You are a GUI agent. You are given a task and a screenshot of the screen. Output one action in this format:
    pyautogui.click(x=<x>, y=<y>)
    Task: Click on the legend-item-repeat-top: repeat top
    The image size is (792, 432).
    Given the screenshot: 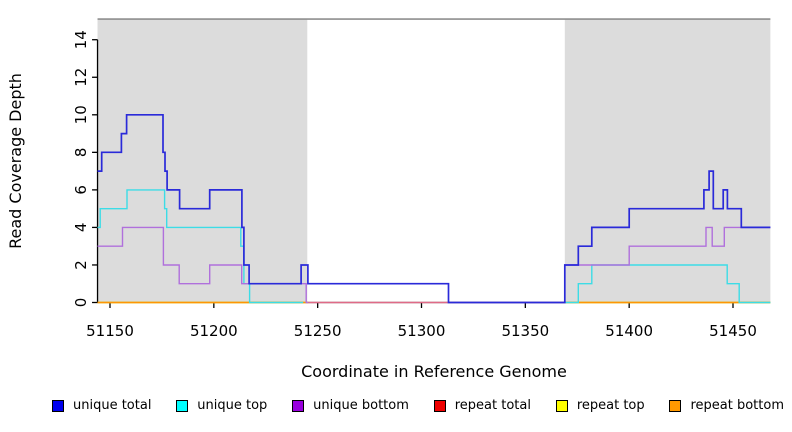 What is the action you would take?
    pyautogui.click(x=600, y=405)
    